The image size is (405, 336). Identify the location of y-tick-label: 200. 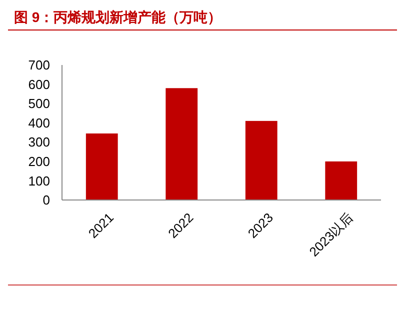
(39, 161).